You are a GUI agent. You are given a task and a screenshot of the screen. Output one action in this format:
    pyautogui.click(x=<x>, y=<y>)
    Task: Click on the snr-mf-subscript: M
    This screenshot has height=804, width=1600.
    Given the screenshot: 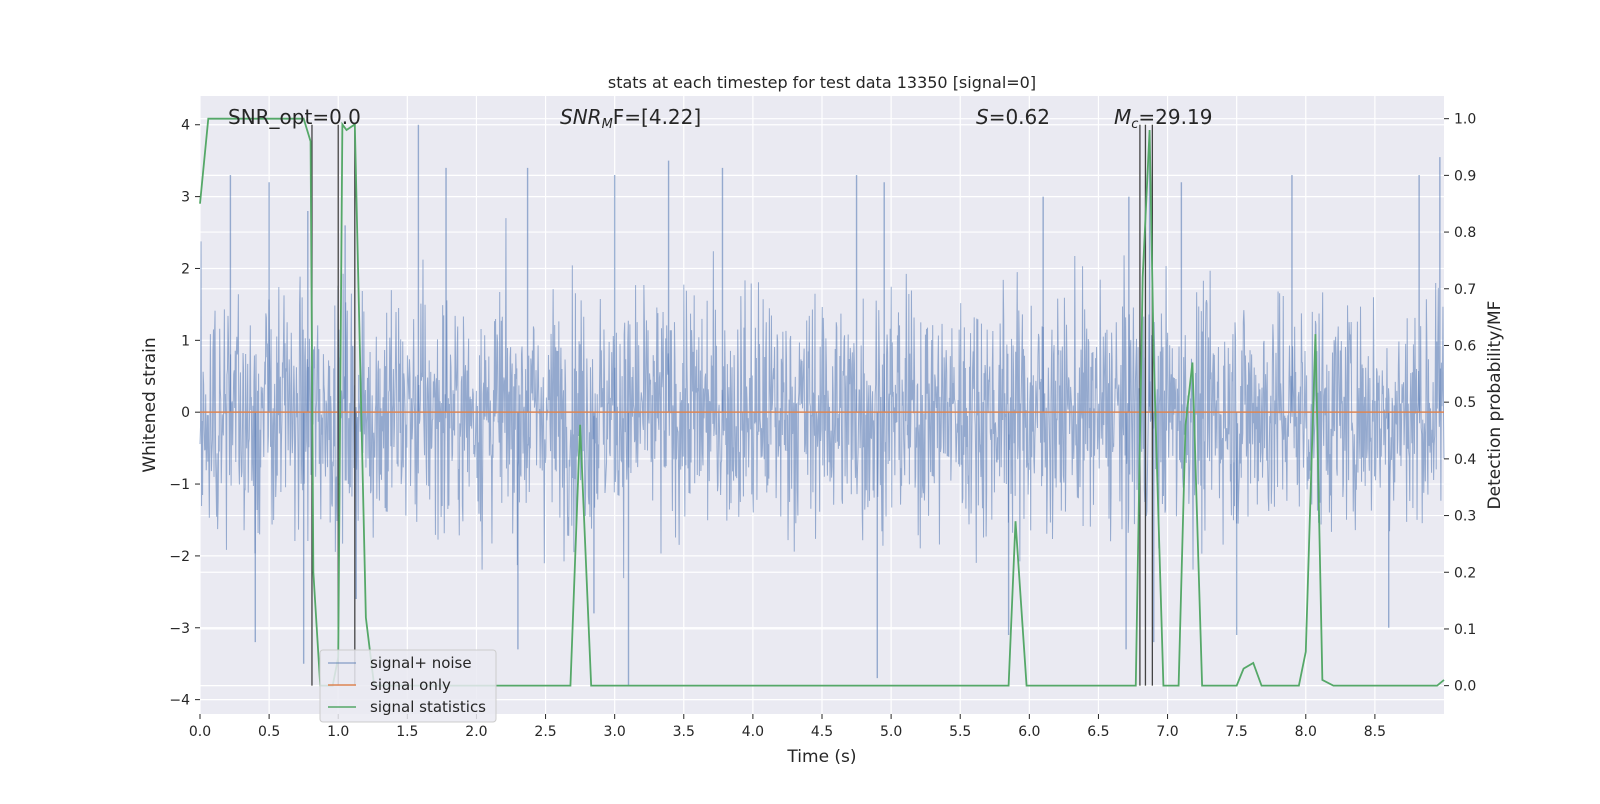 What is the action you would take?
    pyautogui.click(x=607, y=124)
    